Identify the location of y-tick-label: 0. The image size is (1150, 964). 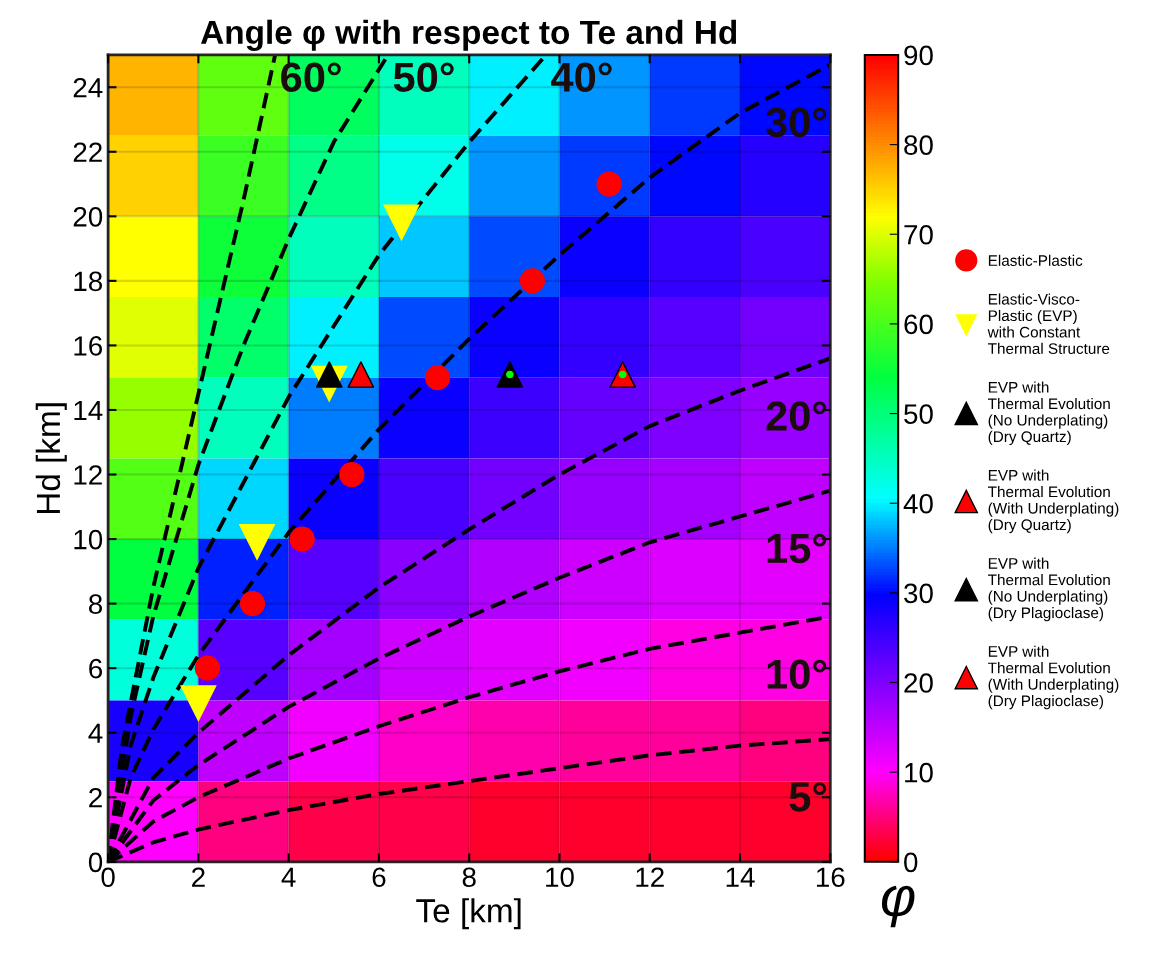
(95, 862).